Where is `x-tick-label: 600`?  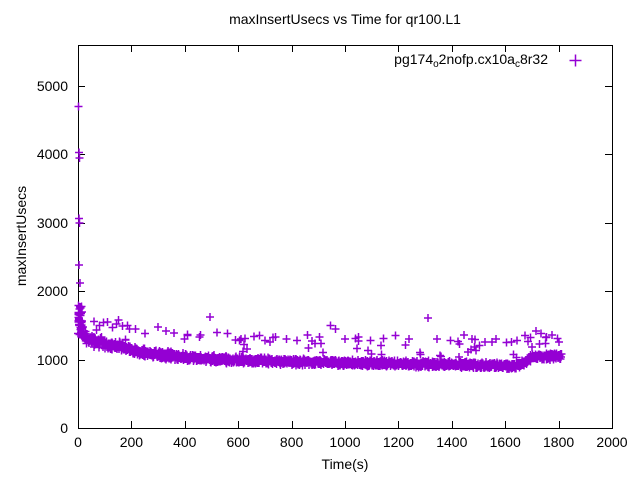 x-tick-label: 600 is located at coordinates (238, 442).